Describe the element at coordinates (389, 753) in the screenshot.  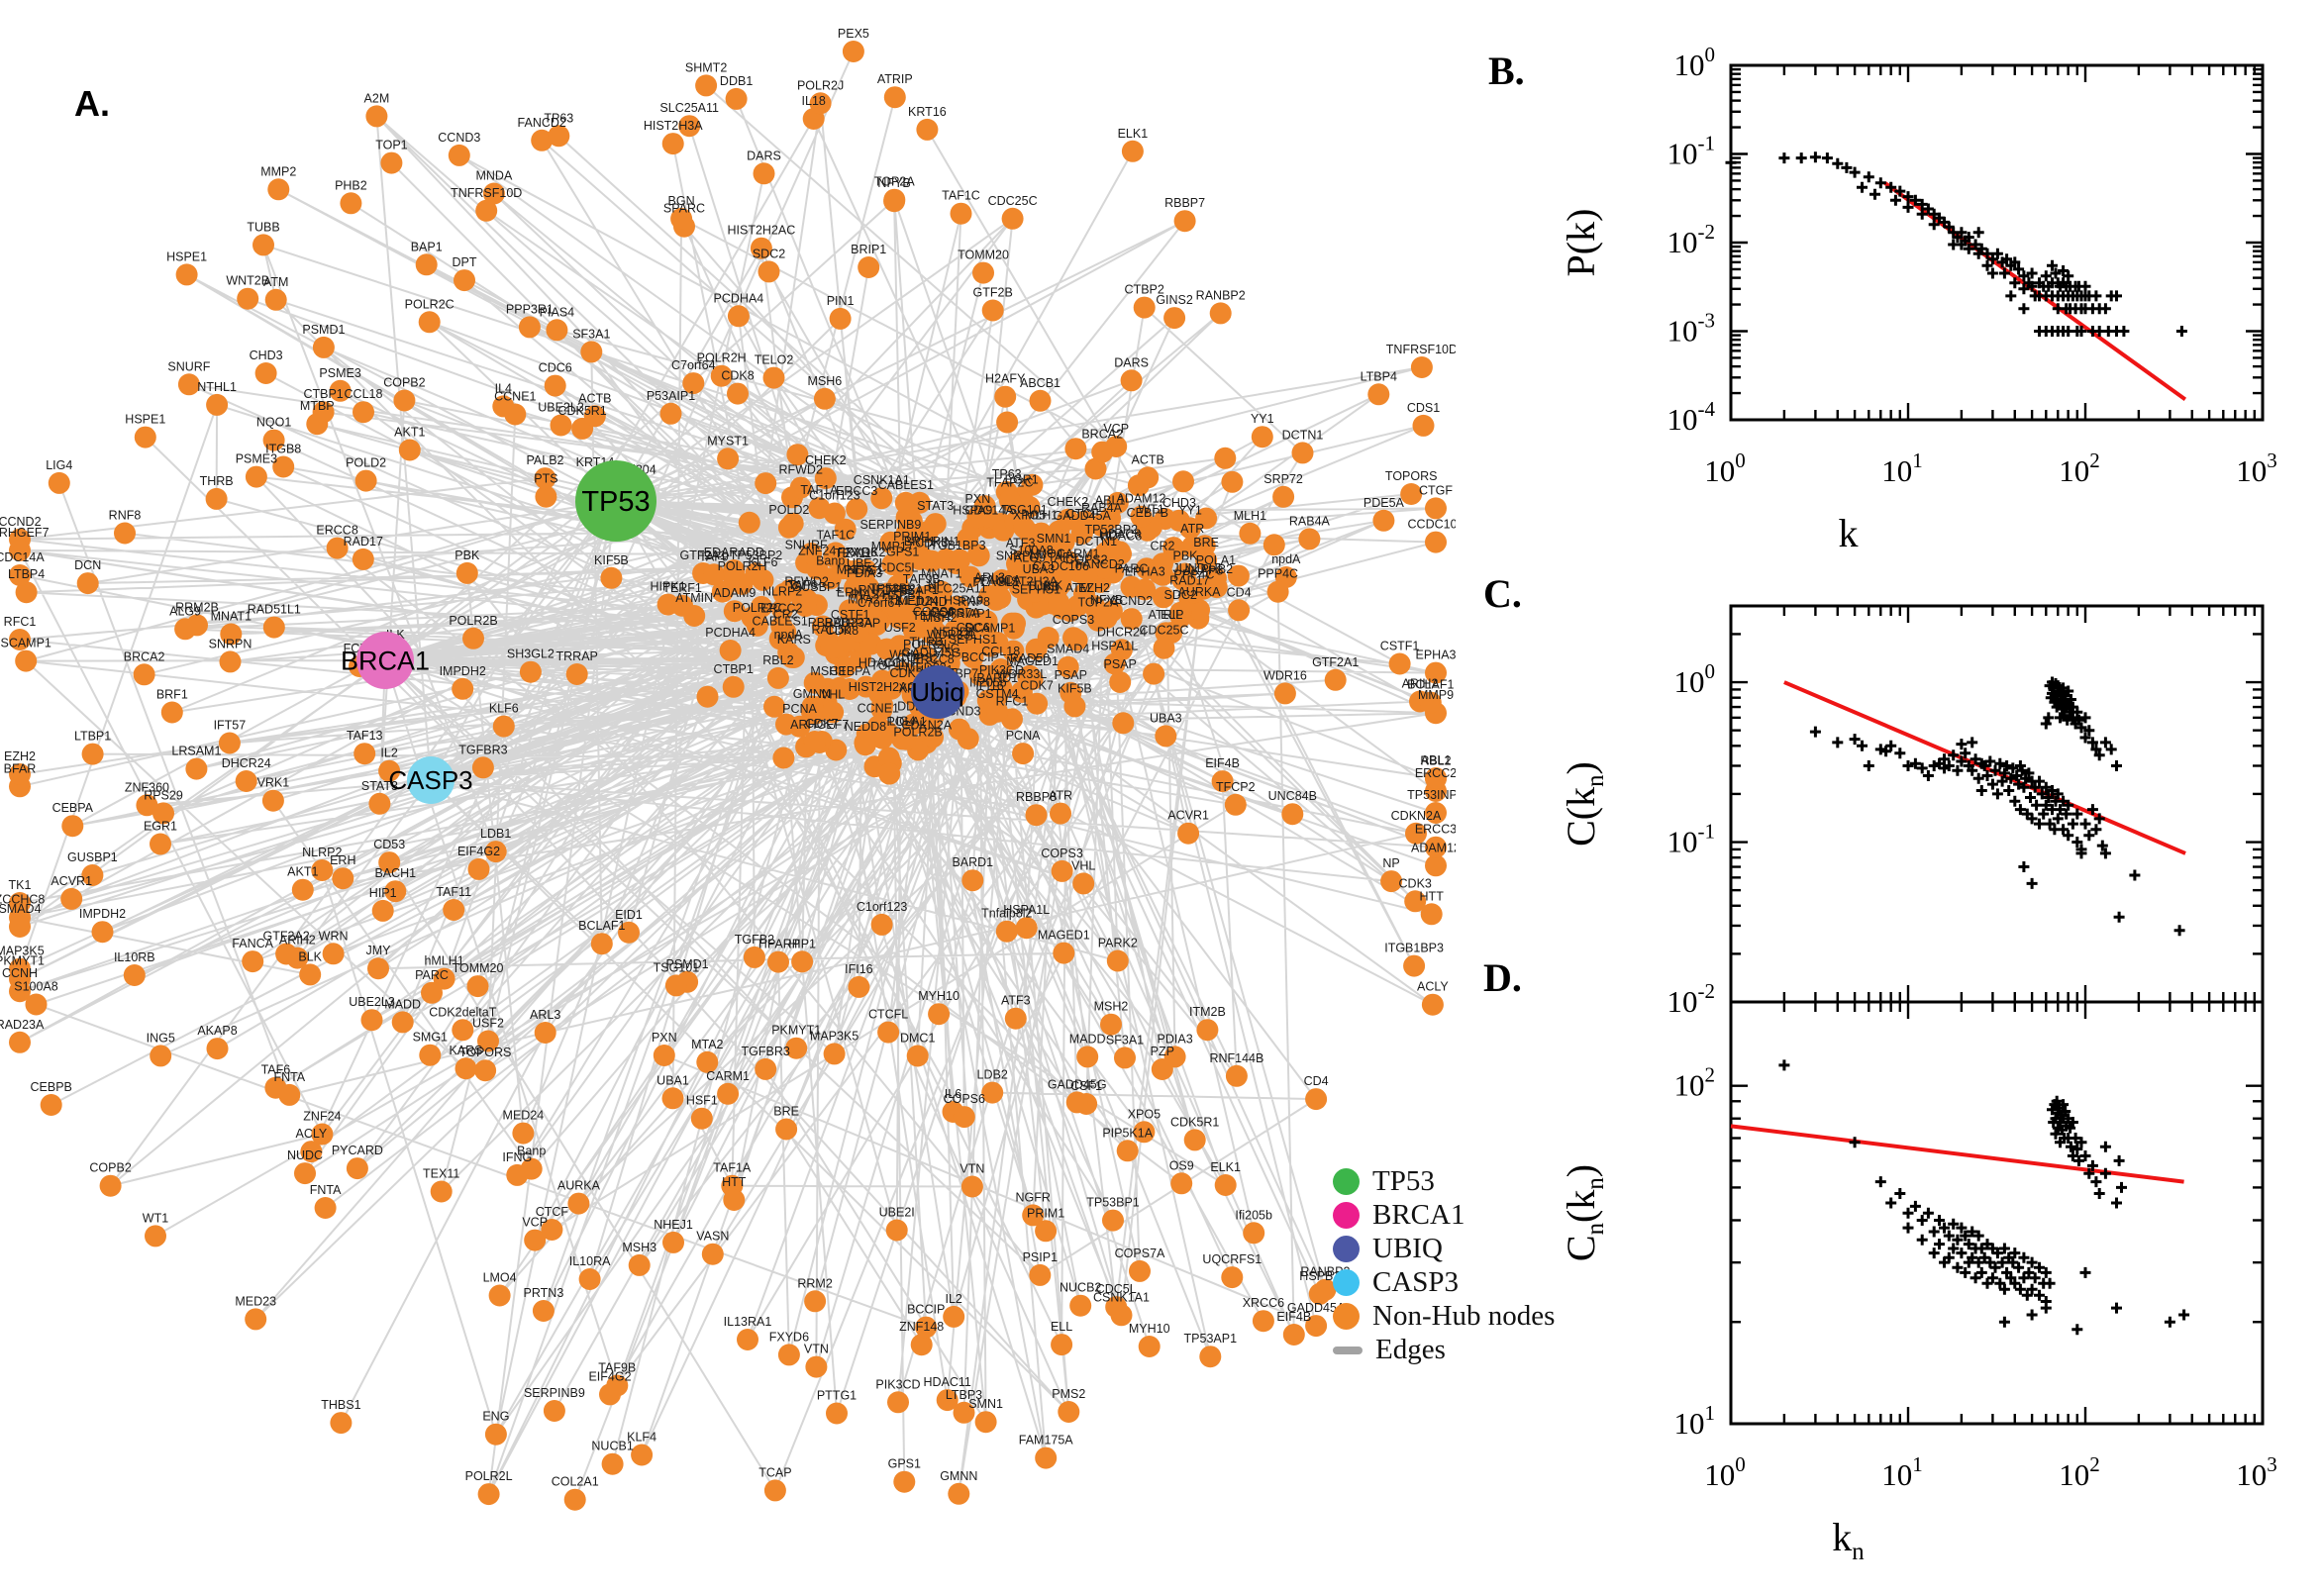
I see `gene-label: IL2` at that location.